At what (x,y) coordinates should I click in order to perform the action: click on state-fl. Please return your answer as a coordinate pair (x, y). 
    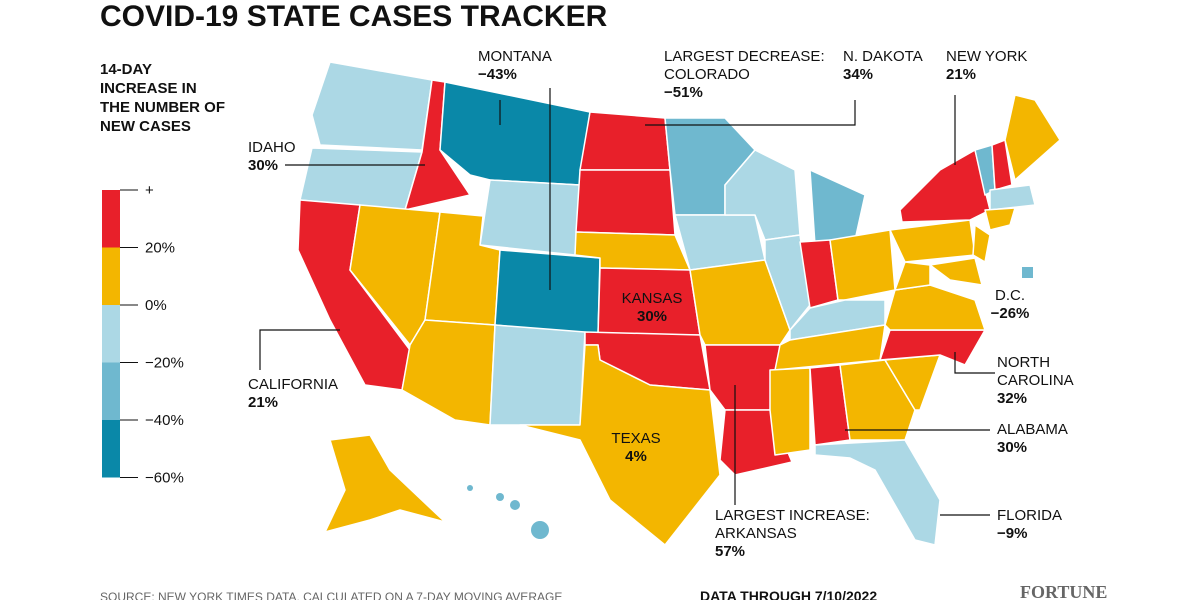
    Looking at the image, I should click on (877, 492).